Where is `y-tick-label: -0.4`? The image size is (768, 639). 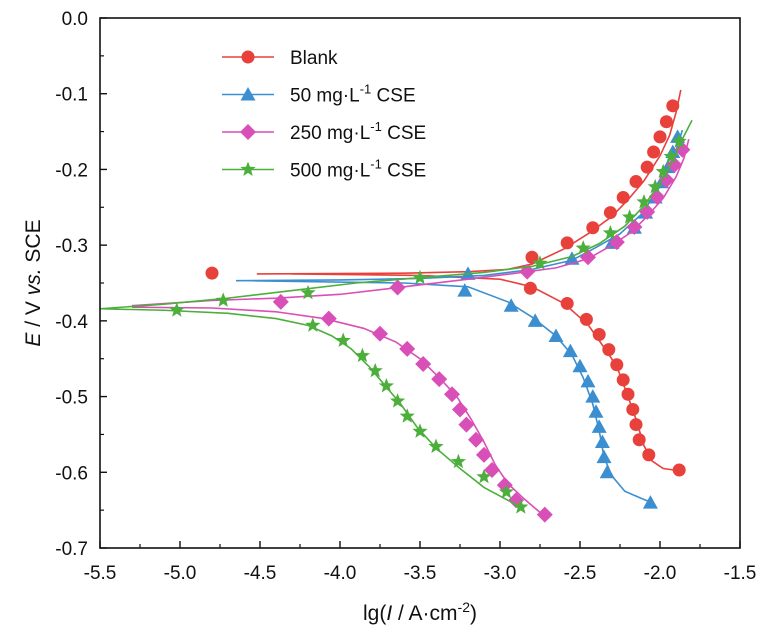 y-tick-label: -0.4 is located at coordinates (71, 322).